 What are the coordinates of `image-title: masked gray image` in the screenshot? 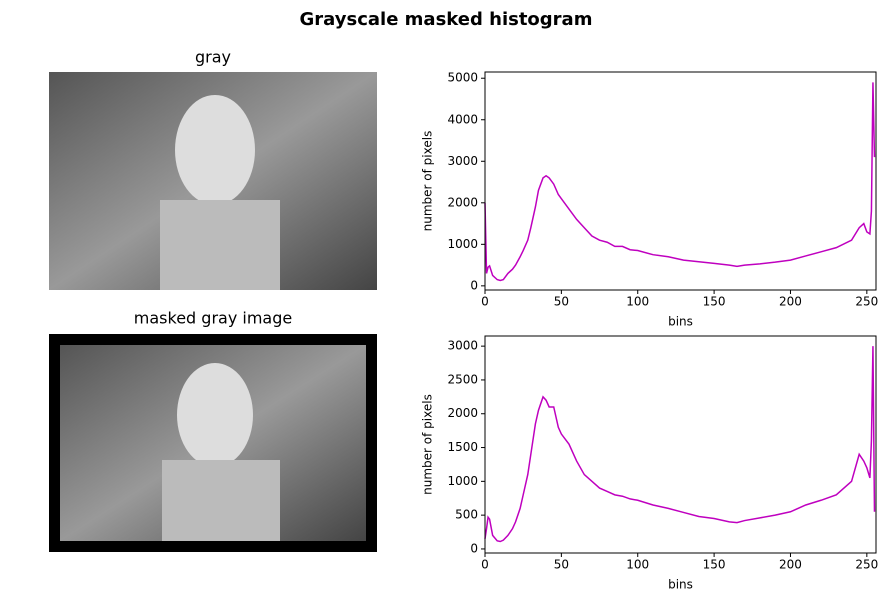 It's located at (213, 318).